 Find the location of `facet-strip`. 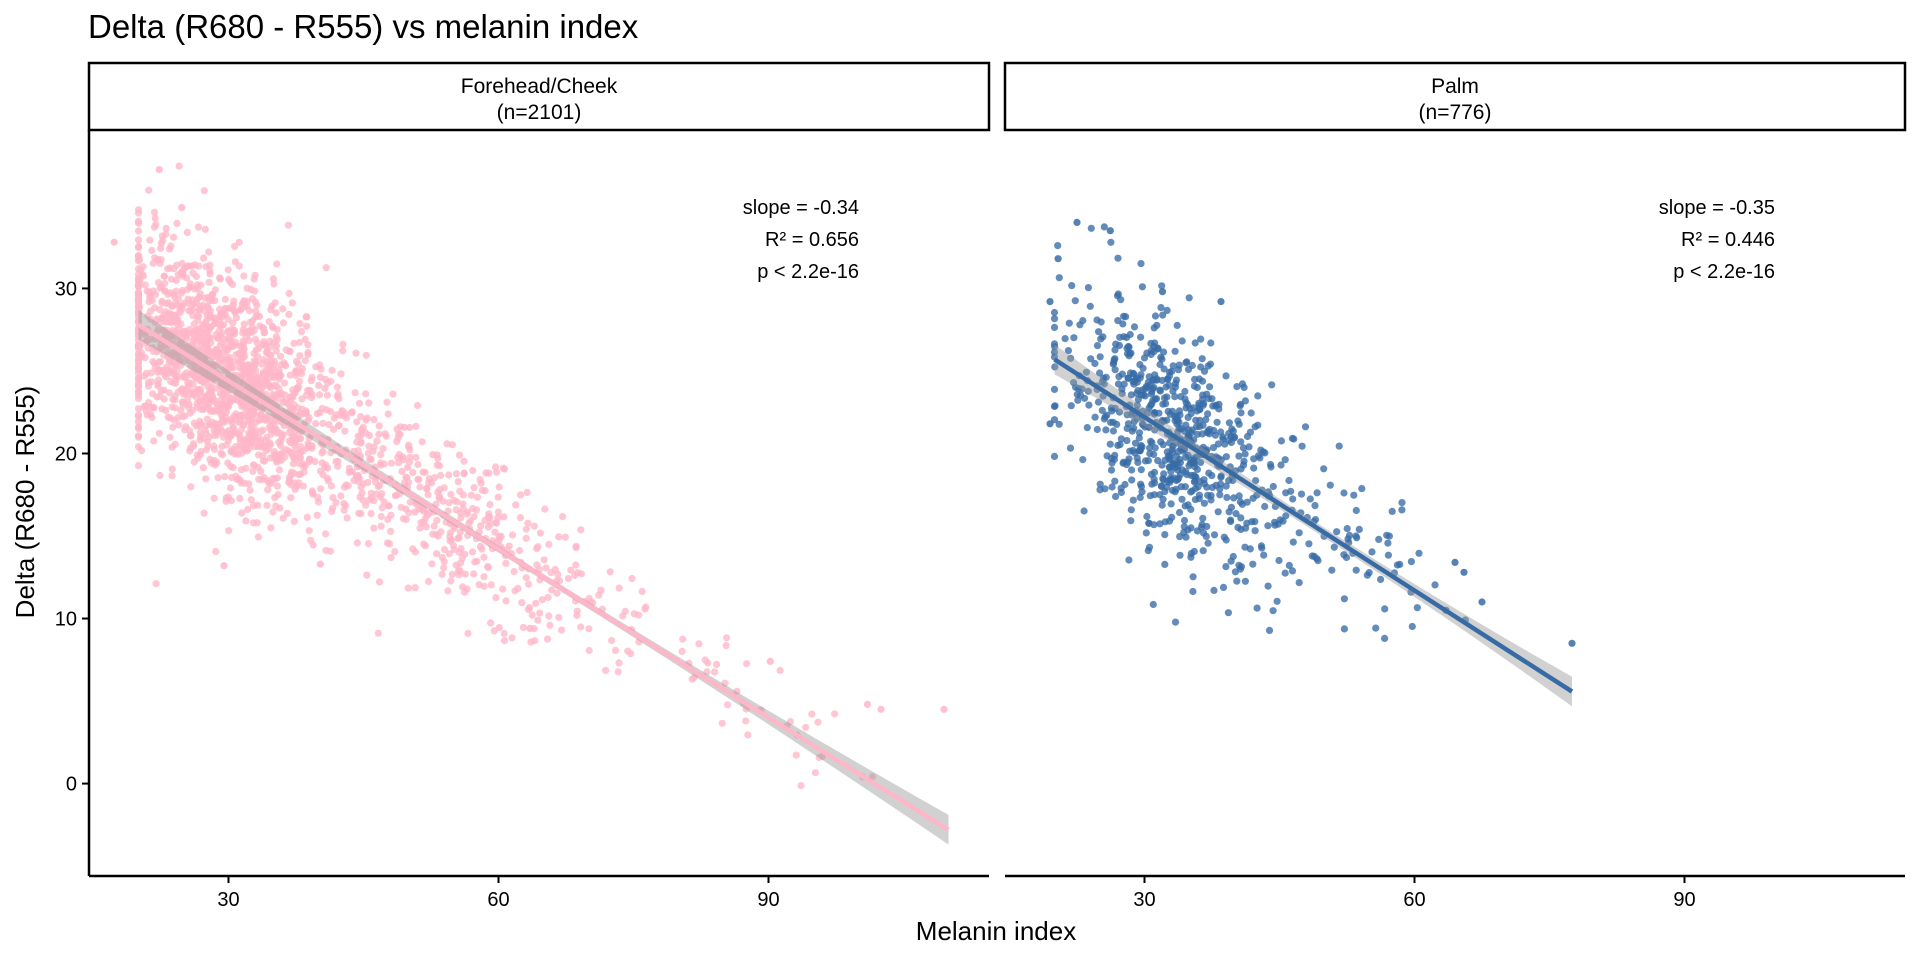

facet-strip is located at coordinates (1455, 96).